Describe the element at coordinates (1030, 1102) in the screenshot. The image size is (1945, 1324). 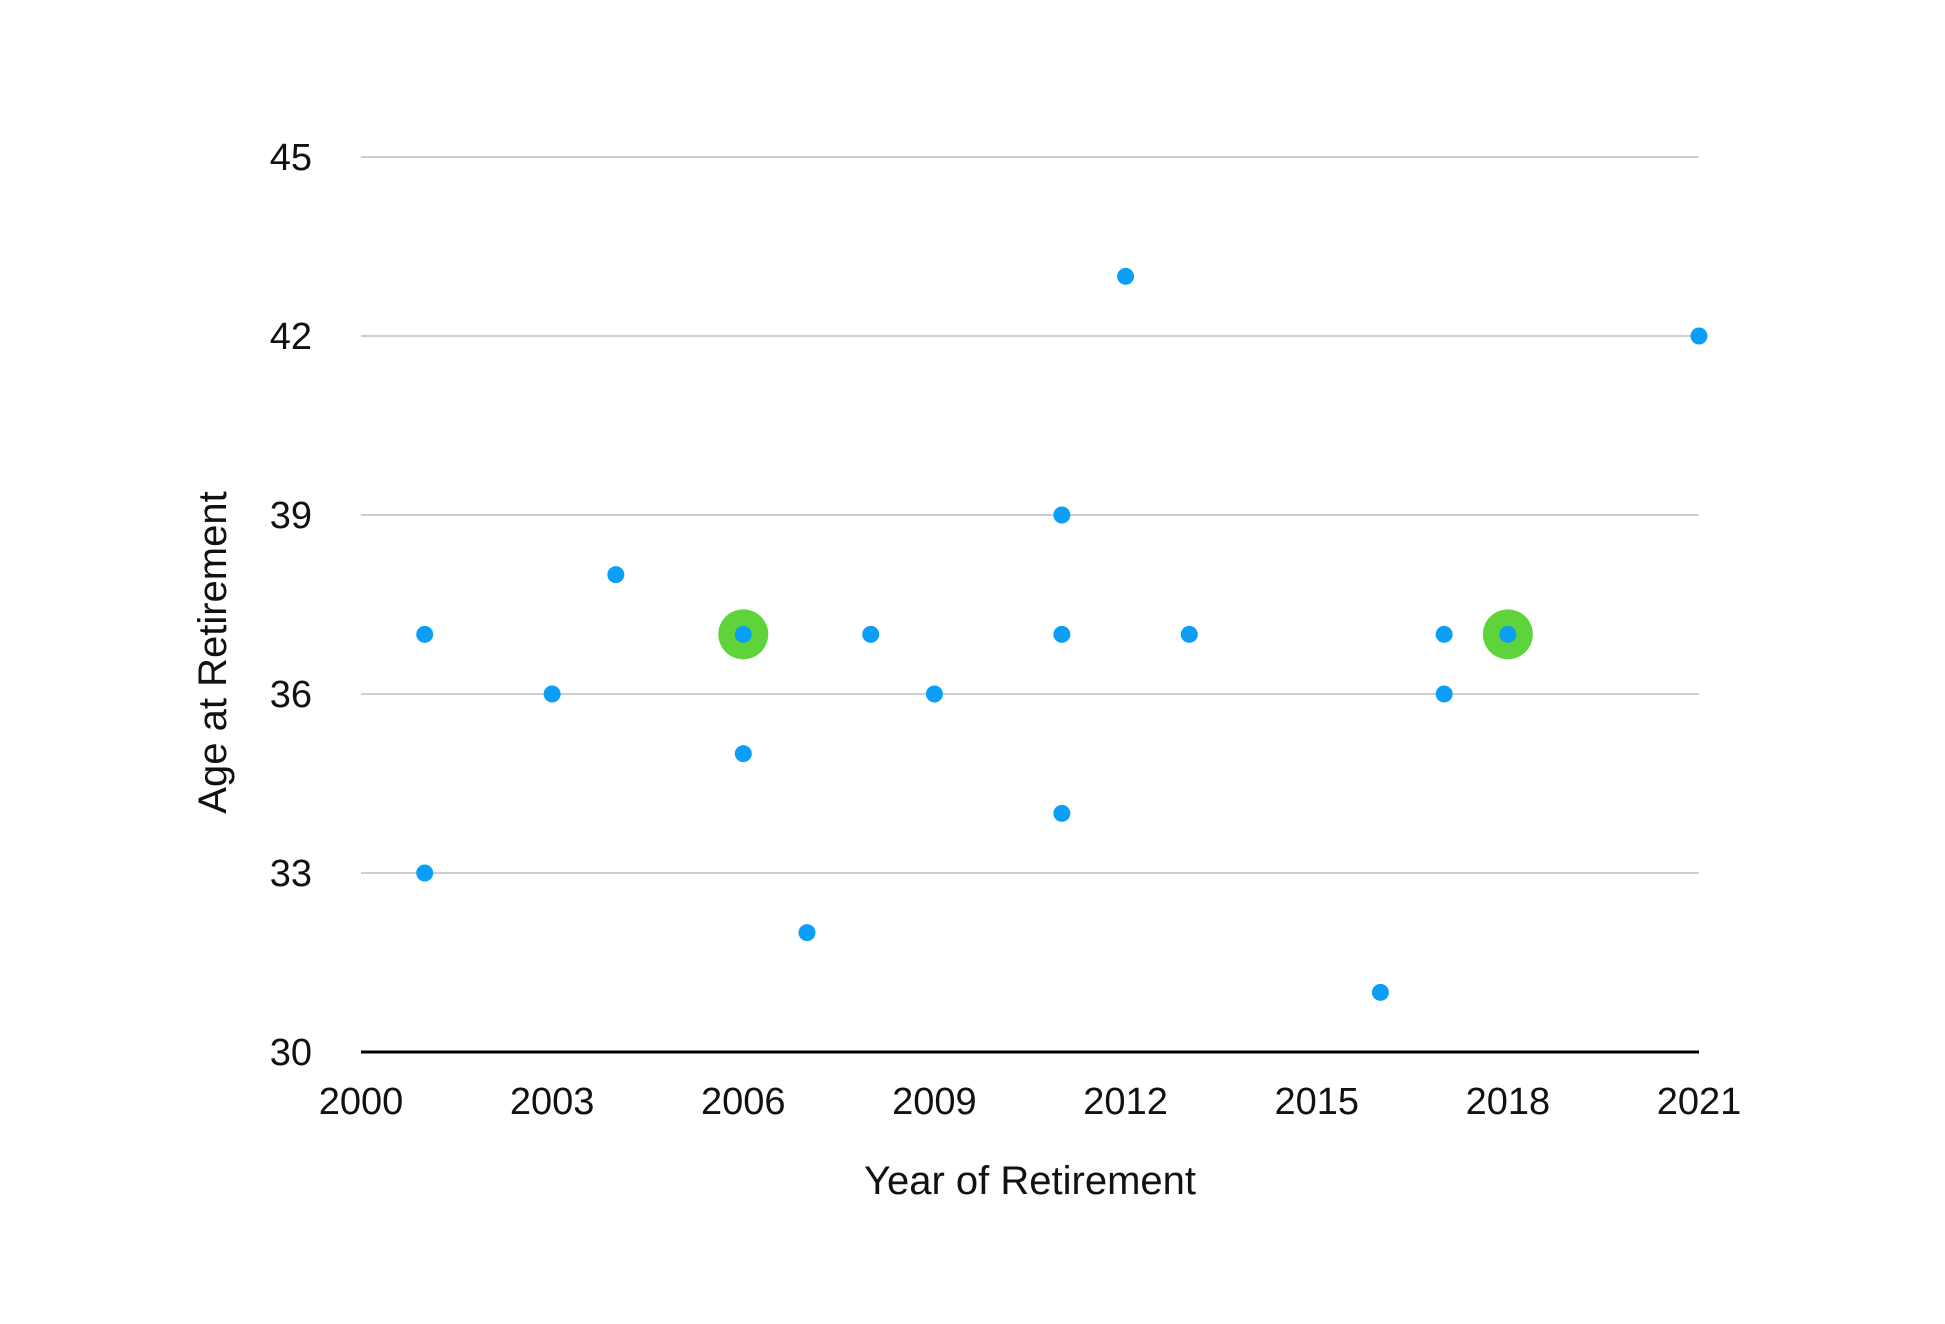
I see `x-axis-ticks: 2000 2003 2006 2009 2012 2015 2018 2021` at that location.